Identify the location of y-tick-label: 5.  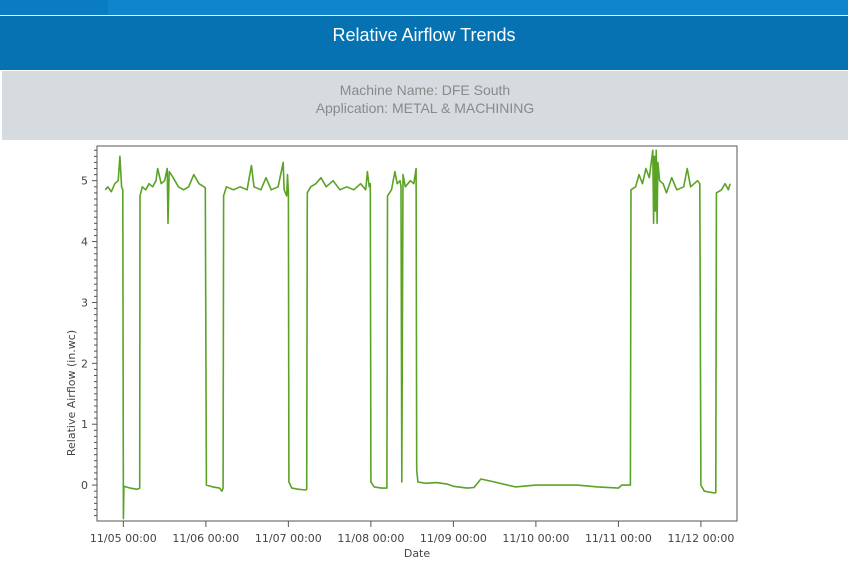
(84, 181).